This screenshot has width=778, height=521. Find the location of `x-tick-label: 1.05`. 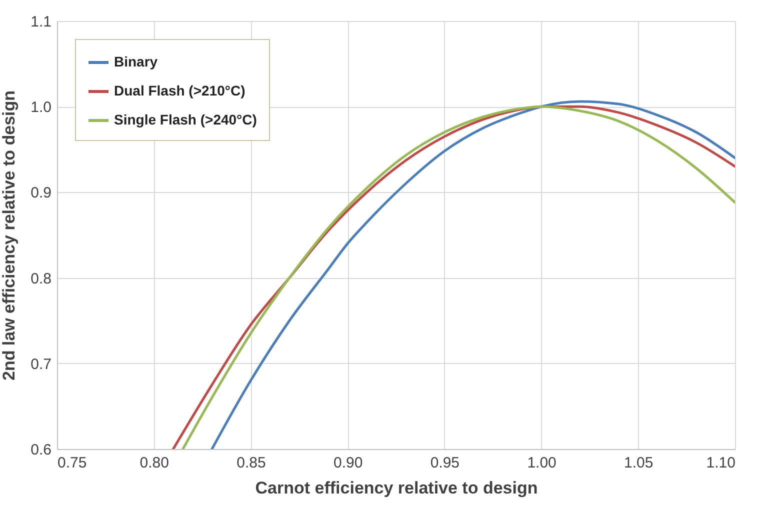

x-tick-label: 1.05 is located at coordinates (639, 463).